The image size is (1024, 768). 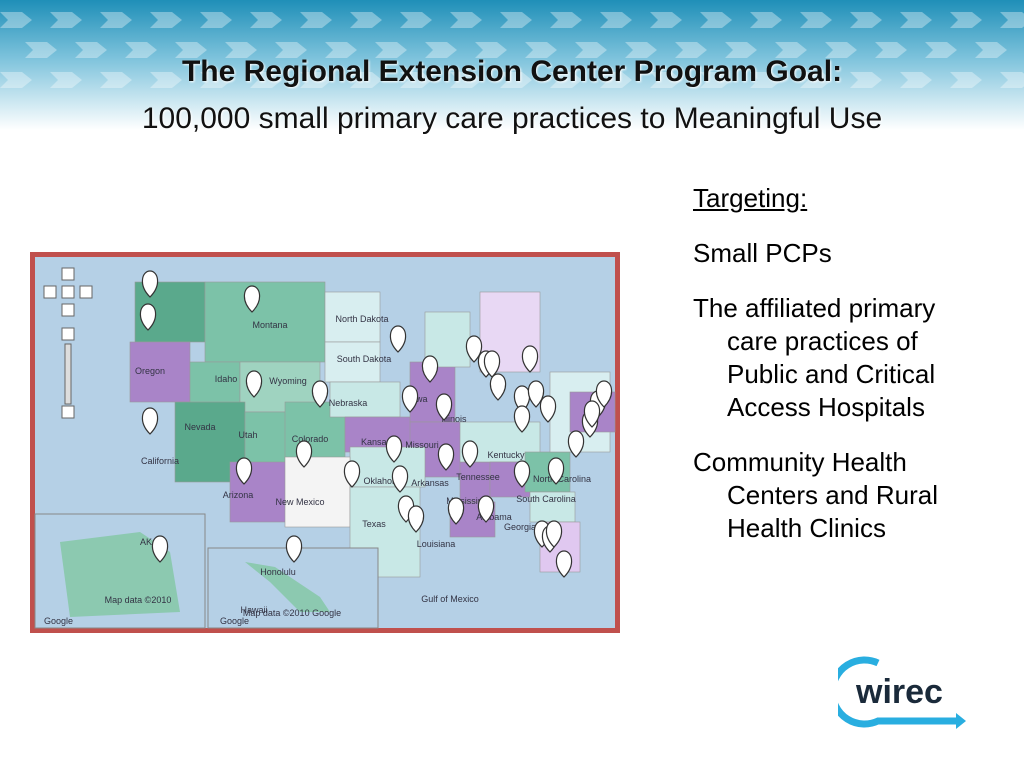 What do you see at coordinates (199, 427) in the screenshot?
I see `map-label: Nevada` at bounding box center [199, 427].